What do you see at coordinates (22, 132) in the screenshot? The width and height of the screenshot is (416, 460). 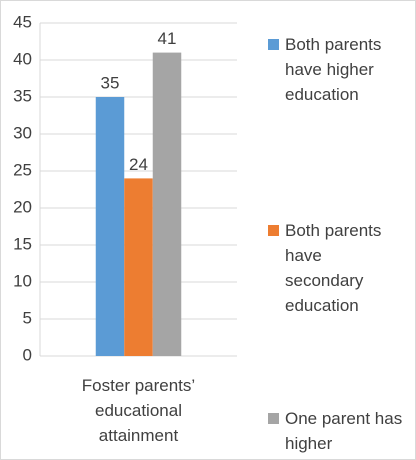 I see `y-tick-label: 30` at bounding box center [22, 132].